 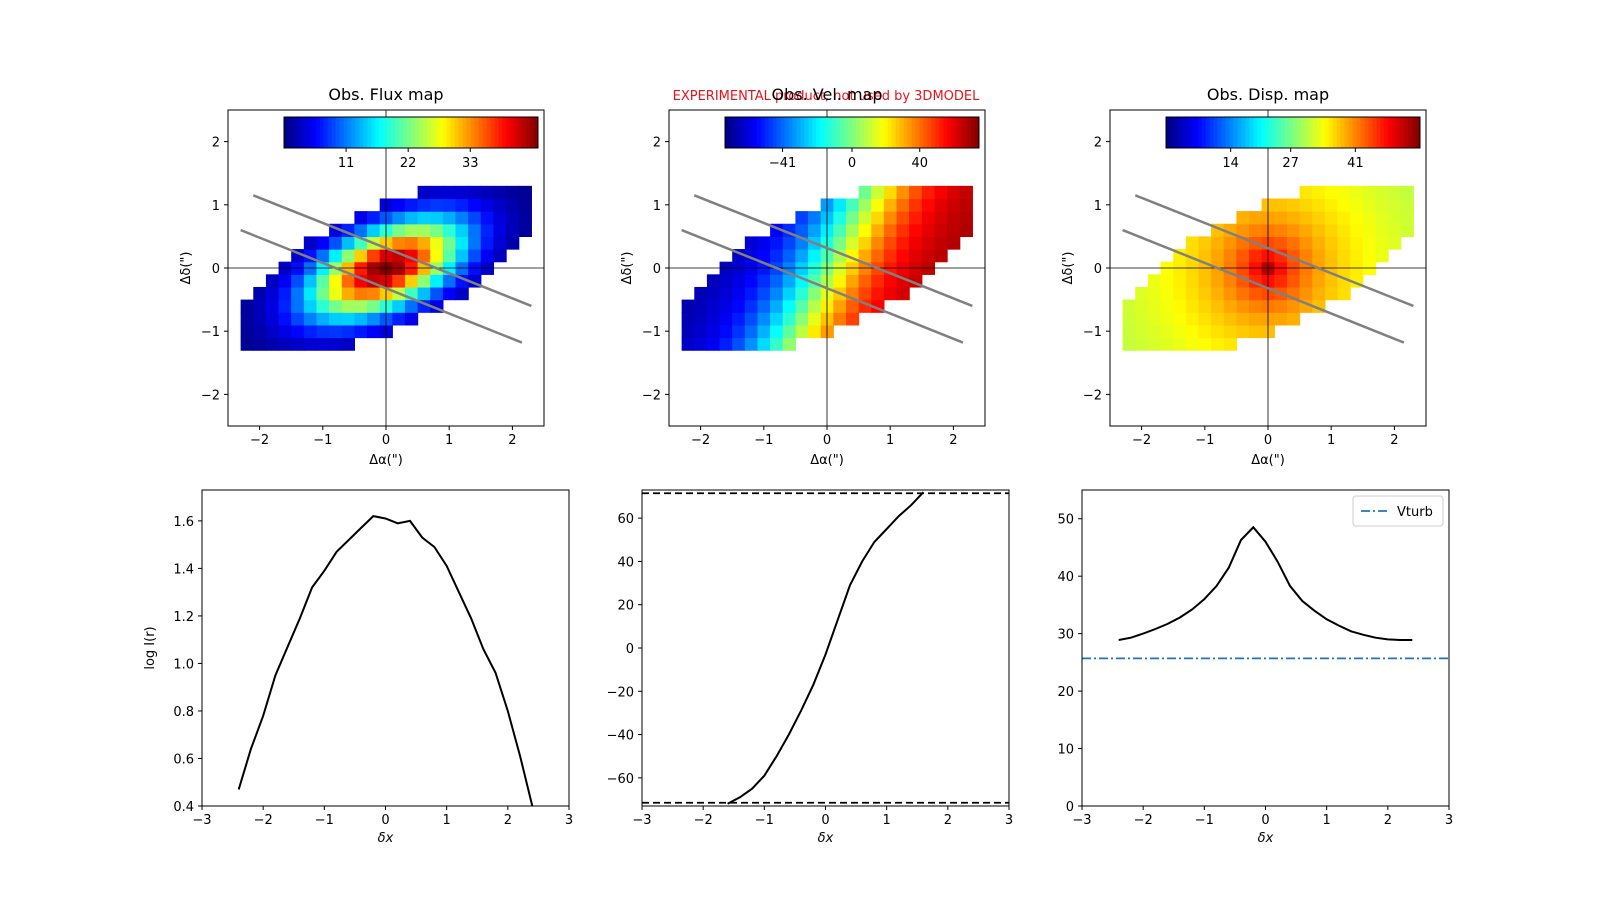 I want to click on vel-colorbar-tick-label: 0, so click(x=852, y=163).